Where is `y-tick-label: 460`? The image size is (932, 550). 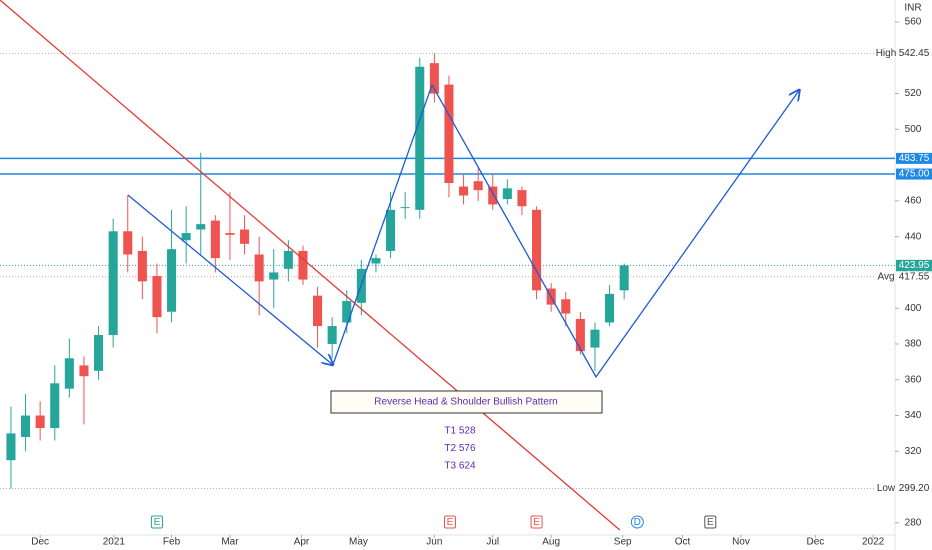
y-tick-label: 460 is located at coordinates (913, 201).